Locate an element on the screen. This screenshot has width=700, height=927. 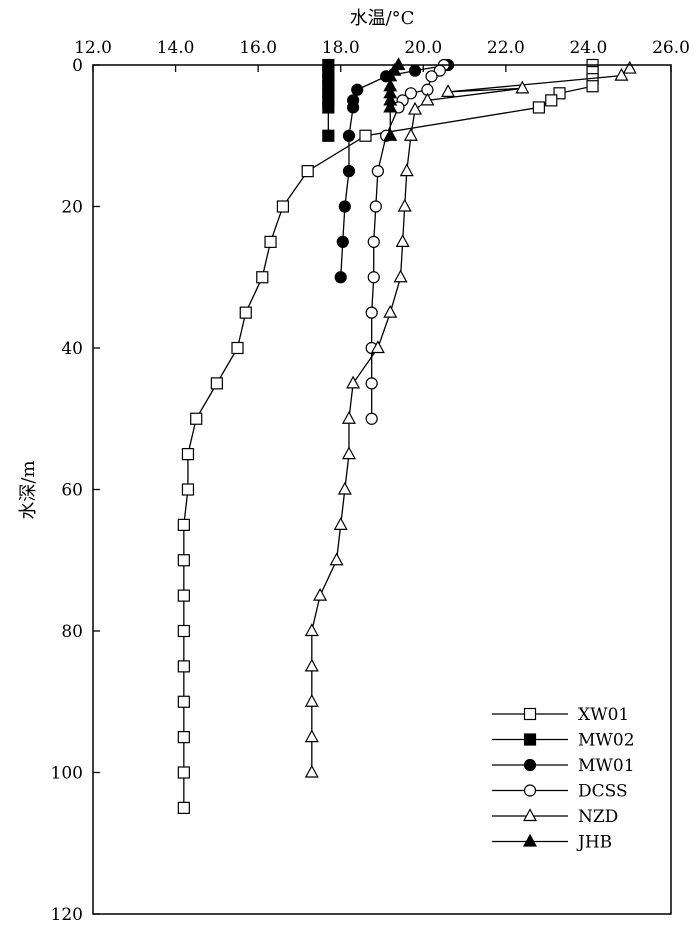
legend-label-dcss: DCSS is located at coordinates (603, 792).